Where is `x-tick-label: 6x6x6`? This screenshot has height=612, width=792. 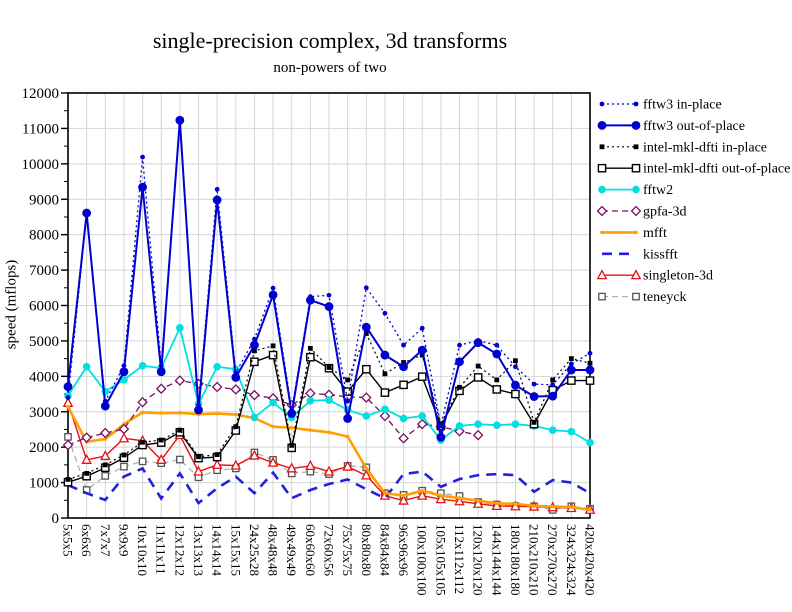 x-tick-label: 6x6x6 is located at coordinates (86, 540).